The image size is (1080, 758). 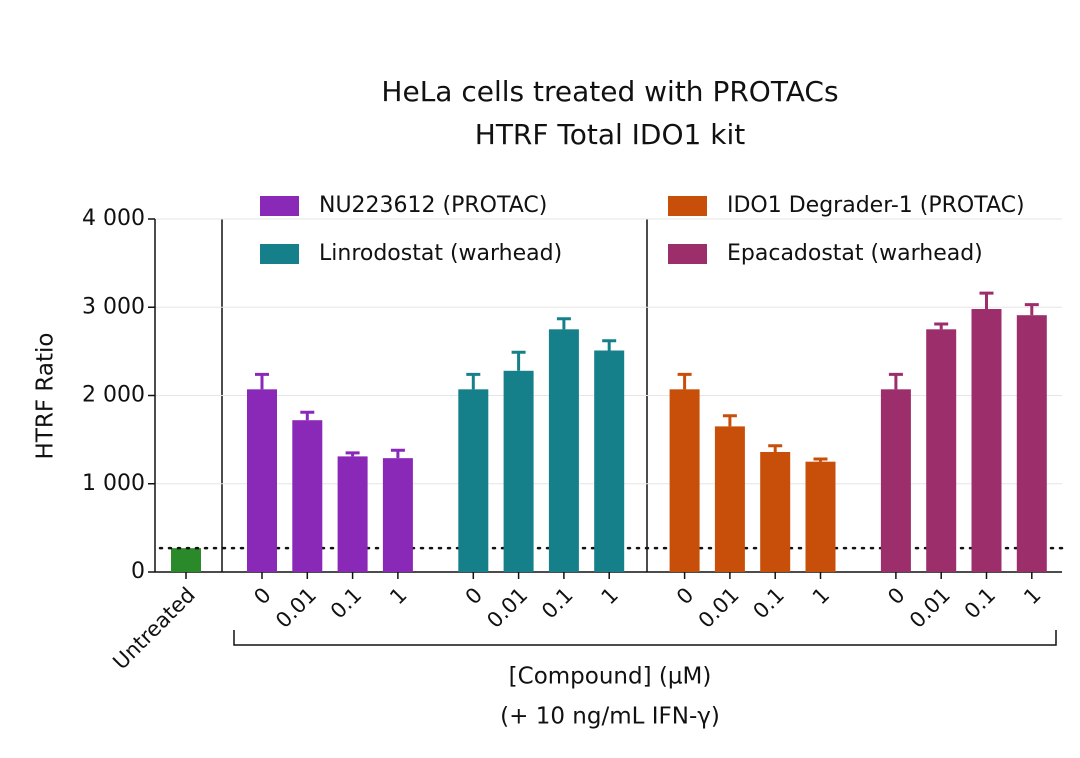 What do you see at coordinates (46, 396) in the screenshot?
I see `y-axis-label: HTRF Ratio` at bounding box center [46, 396].